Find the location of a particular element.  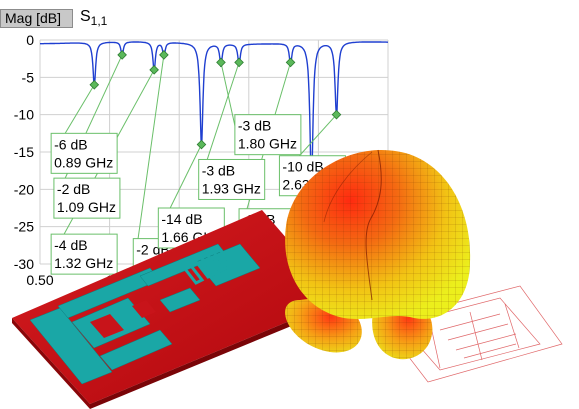

wireframe-antenna-icon is located at coordinates (472, 334).